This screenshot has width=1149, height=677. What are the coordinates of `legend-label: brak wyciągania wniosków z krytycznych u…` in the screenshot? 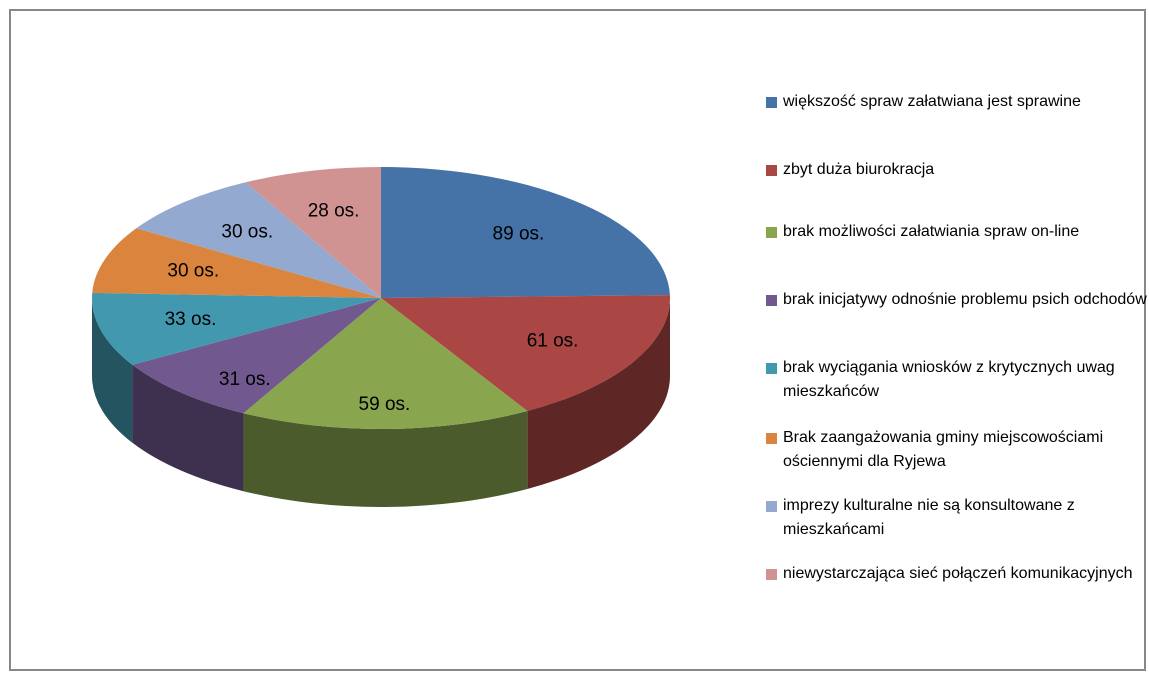 It's located at (949, 379).